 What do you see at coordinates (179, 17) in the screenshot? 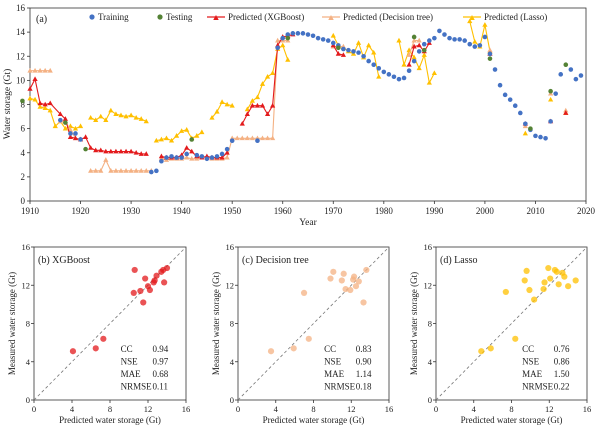
I see `legend-label: Testing` at bounding box center [179, 17].